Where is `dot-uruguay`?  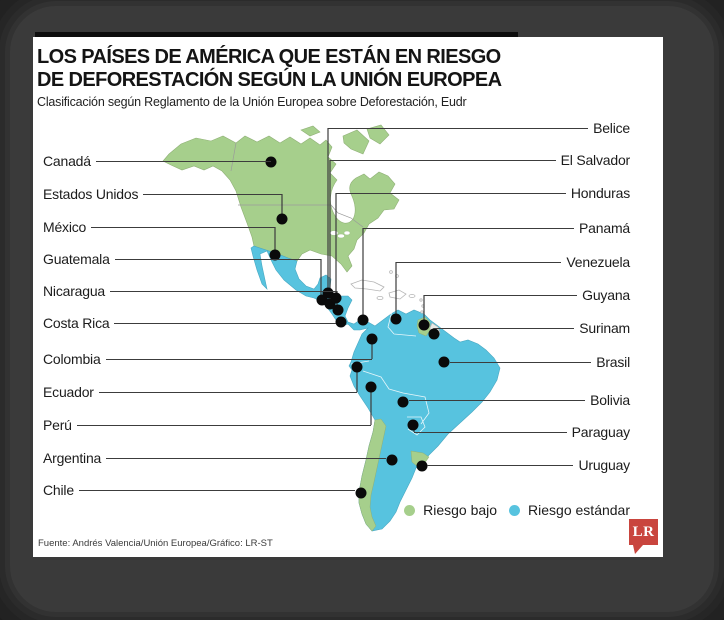 dot-uruguay is located at coordinates (422, 466).